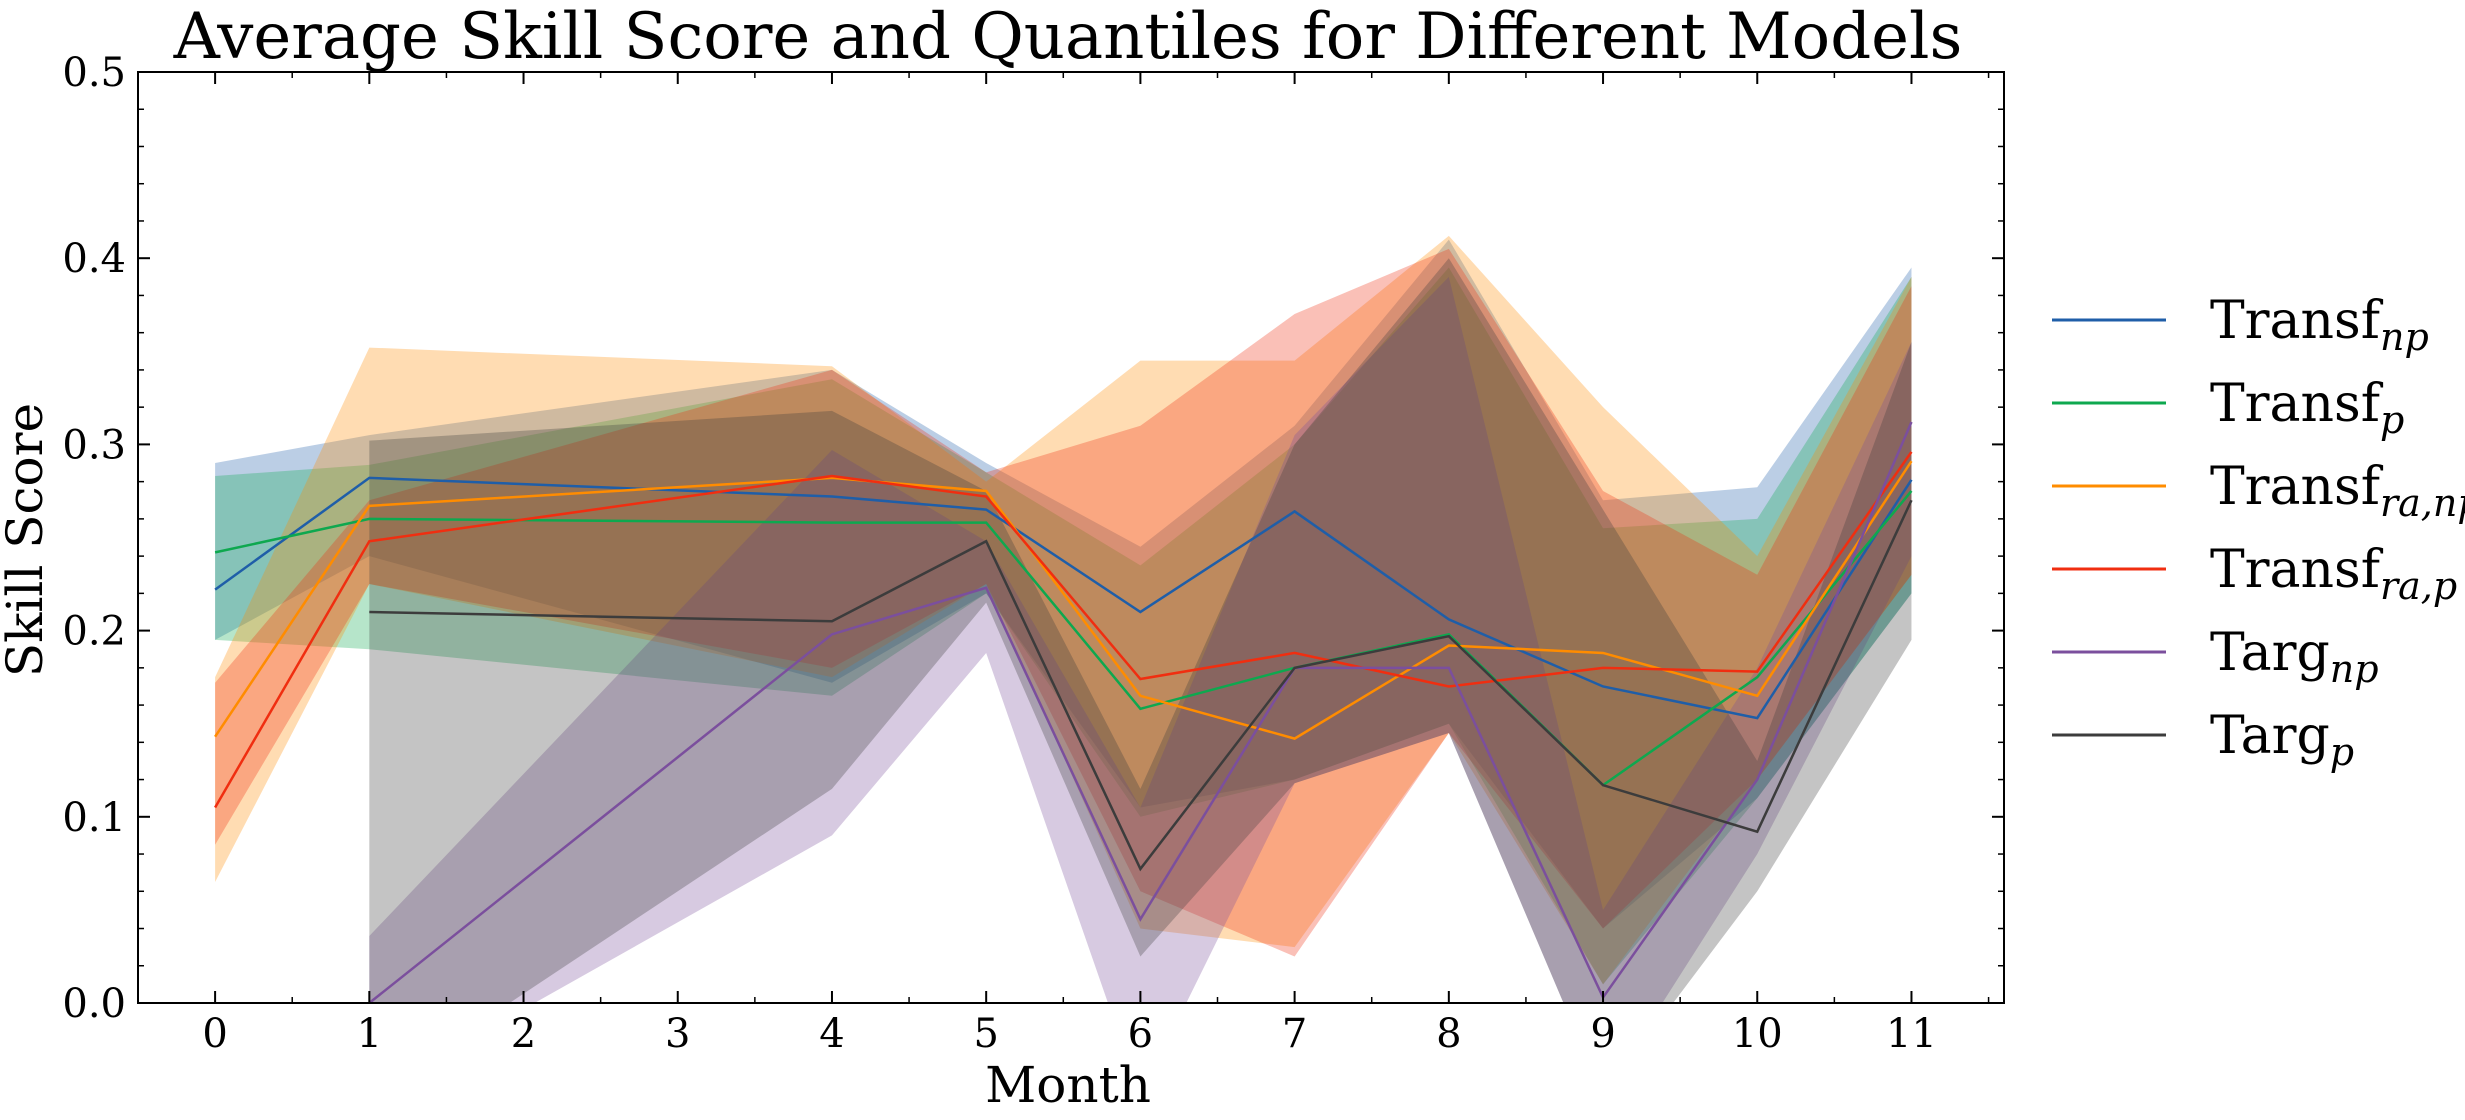 Image resolution: width=2465 pixels, height=1120 pixels. What do you see at coordinates (27, 540) in the screenshot?
I see `y-axis-label: Skill Score` at bounding box center [27, 540].